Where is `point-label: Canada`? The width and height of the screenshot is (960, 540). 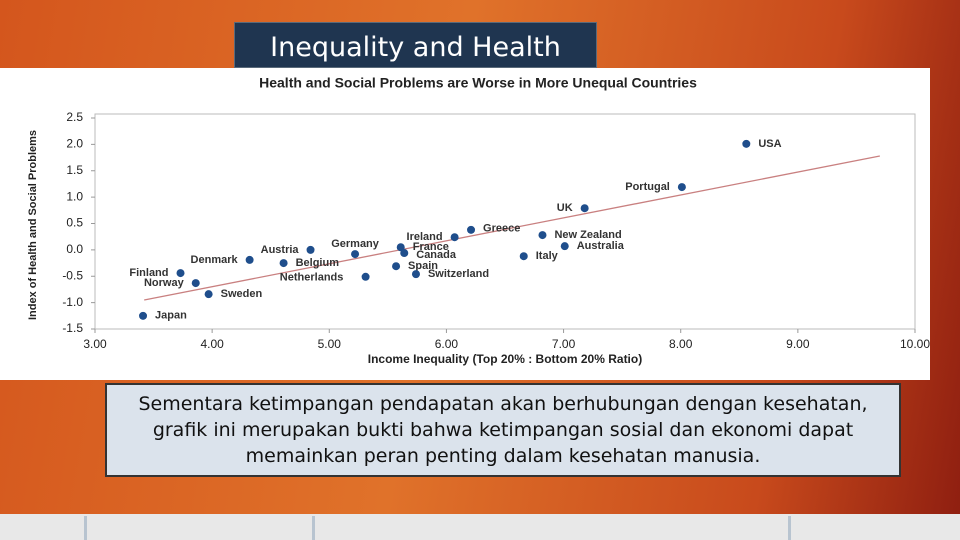
point-label: Canada is located at coordinates (436, 255).